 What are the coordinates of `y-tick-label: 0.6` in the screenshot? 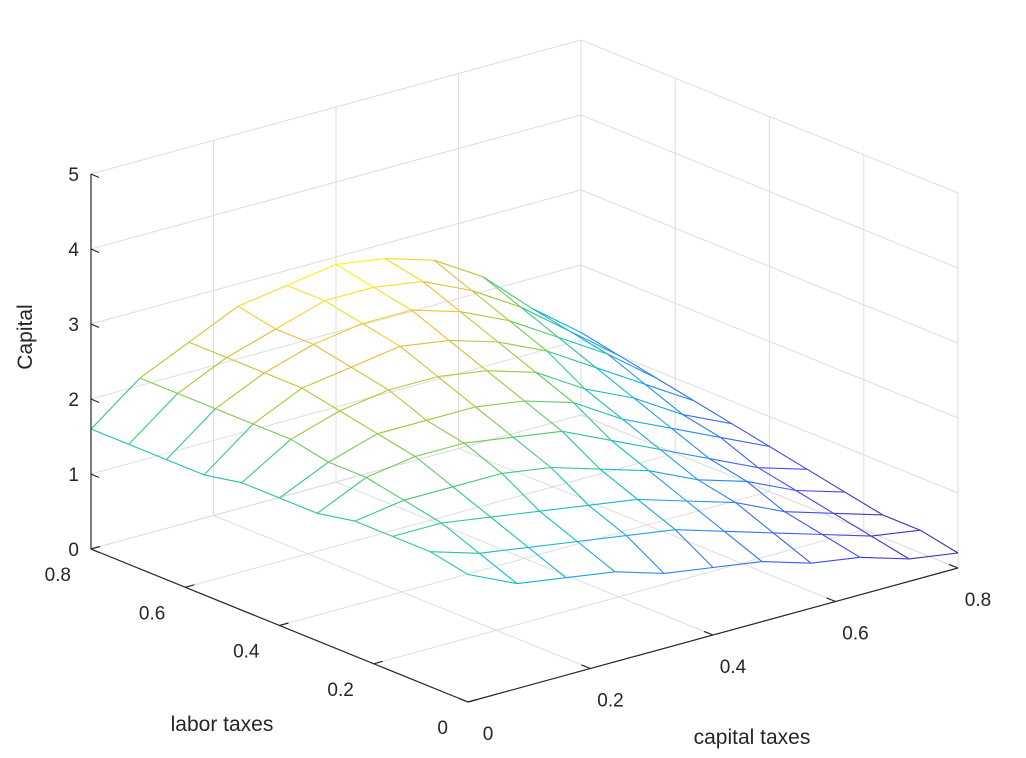 It's located at (152, 613).